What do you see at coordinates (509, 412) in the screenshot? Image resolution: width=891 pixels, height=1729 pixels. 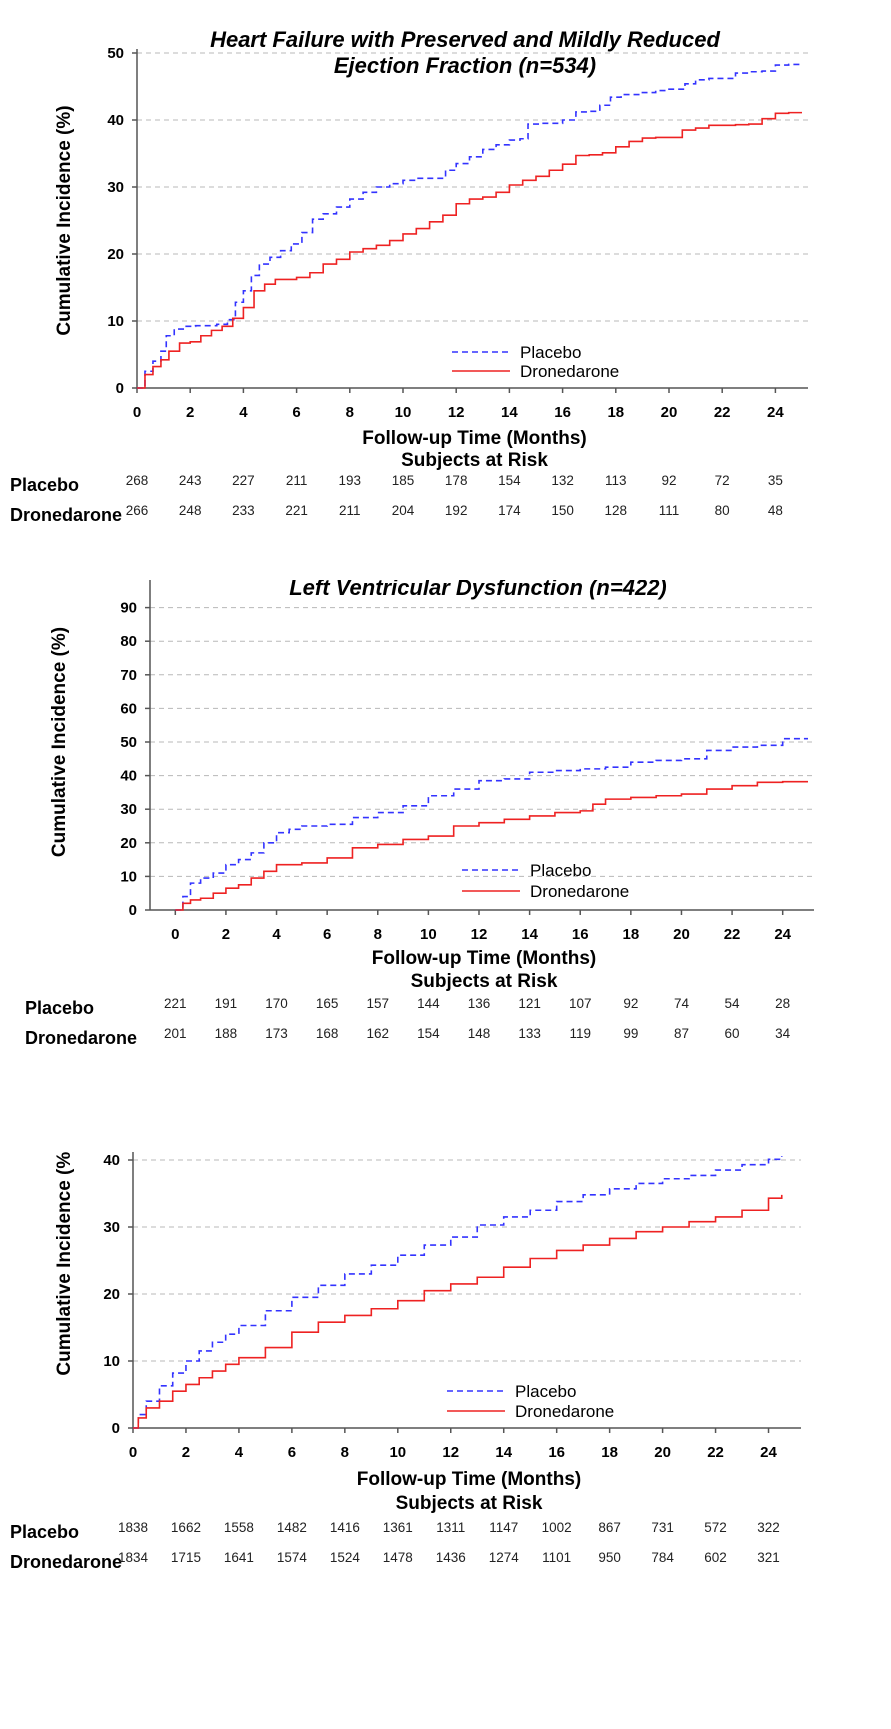 I see `chart-1-x-tick-label: 14` at bounding box center [509, 412].